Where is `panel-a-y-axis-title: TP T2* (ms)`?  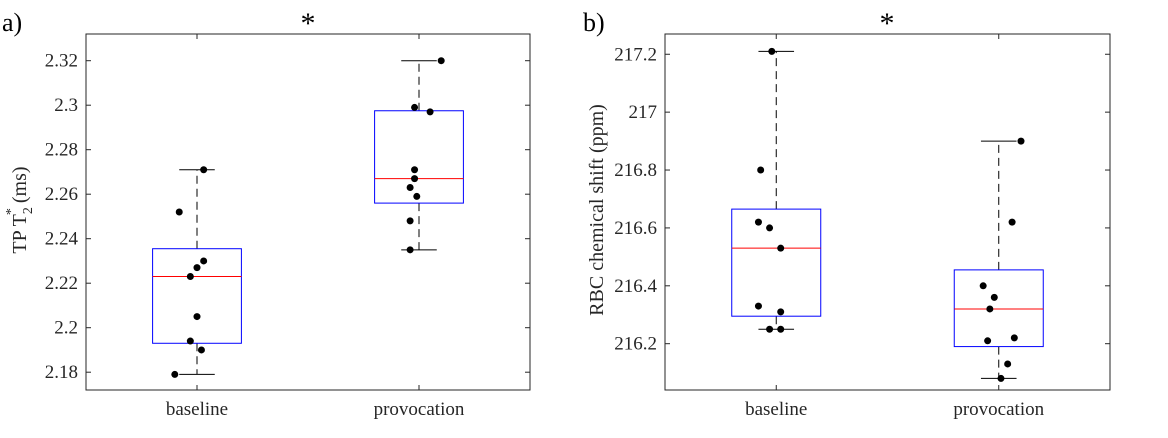
panel-a-y-axis-title: TP T2* (ms) is located at coordinates (20, 209).